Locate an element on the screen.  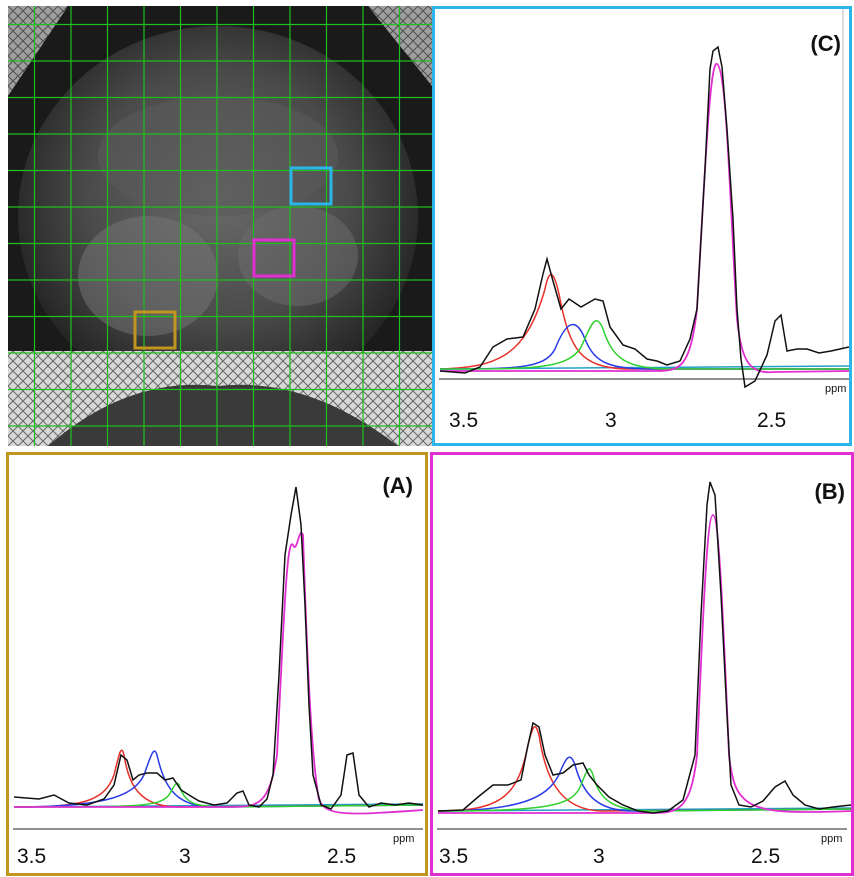
panel-label-a: (A) is located at coordinates (397, 485).